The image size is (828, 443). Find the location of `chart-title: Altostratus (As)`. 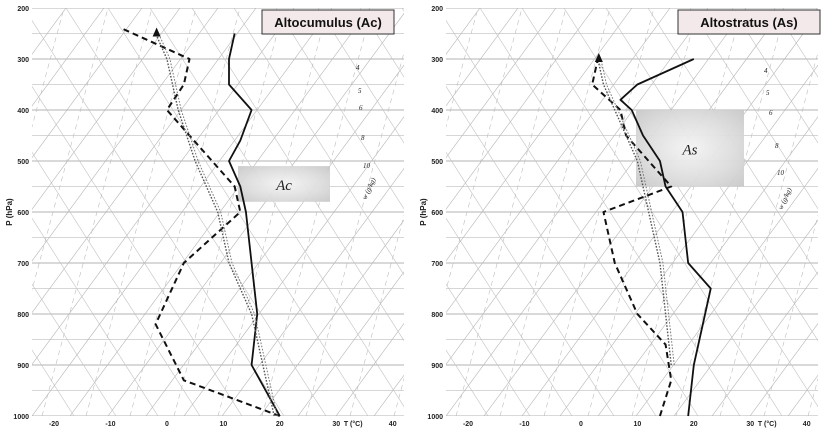

chart-title: Altostratus (As) is located at coordinates (749, 22).